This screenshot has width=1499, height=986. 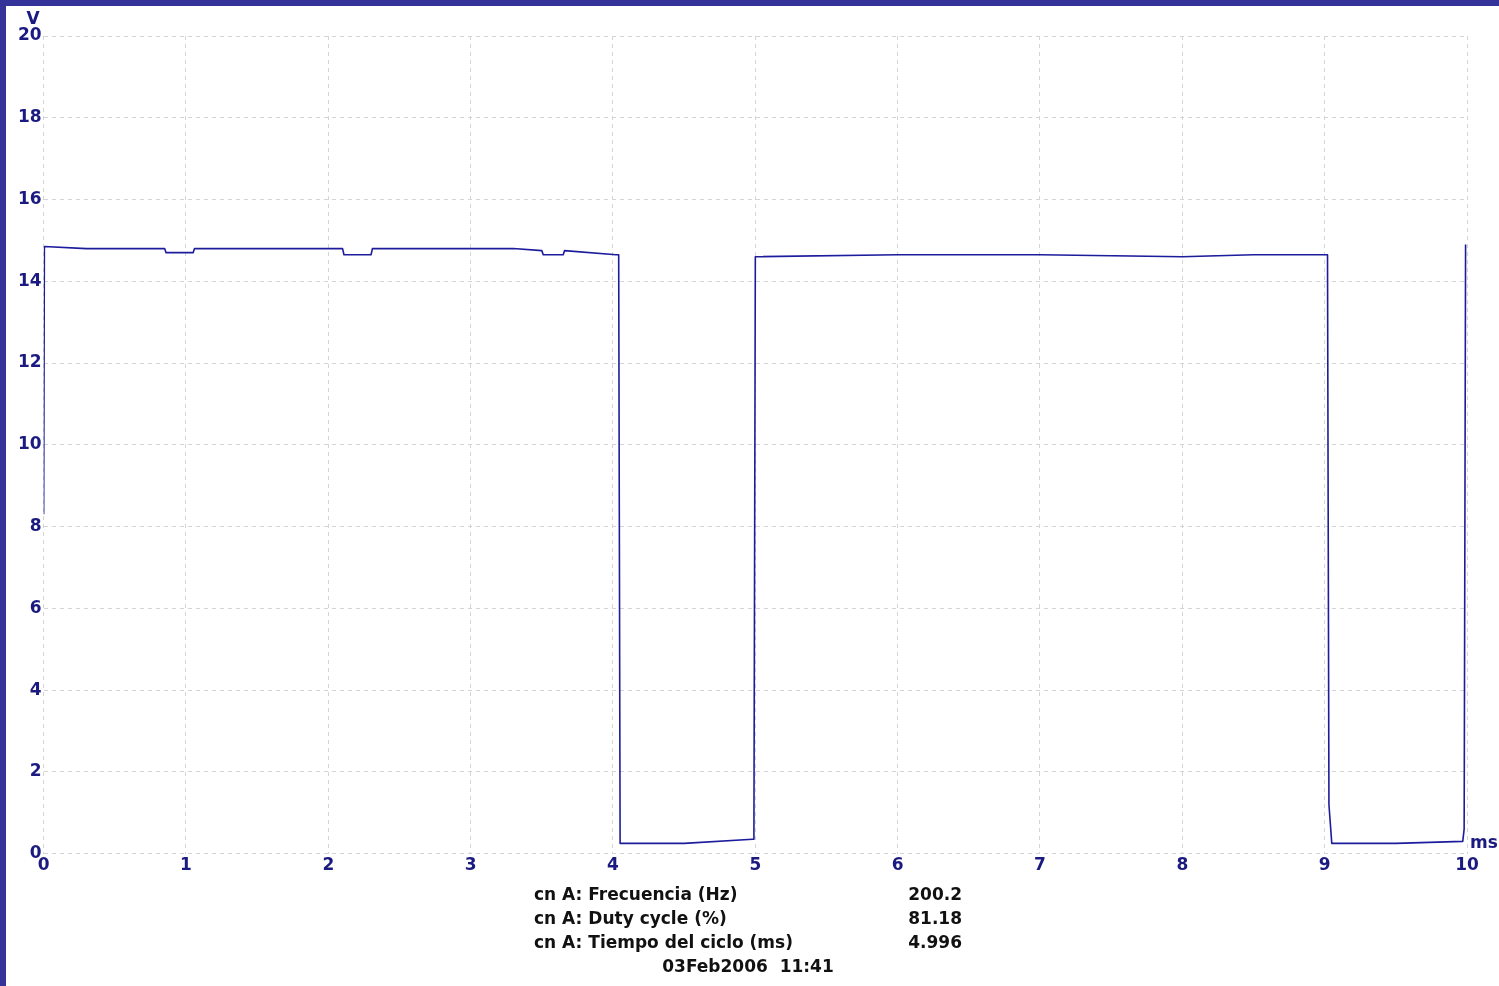 I want to click on x-tick-label: 6, so click(x=897, y=864).